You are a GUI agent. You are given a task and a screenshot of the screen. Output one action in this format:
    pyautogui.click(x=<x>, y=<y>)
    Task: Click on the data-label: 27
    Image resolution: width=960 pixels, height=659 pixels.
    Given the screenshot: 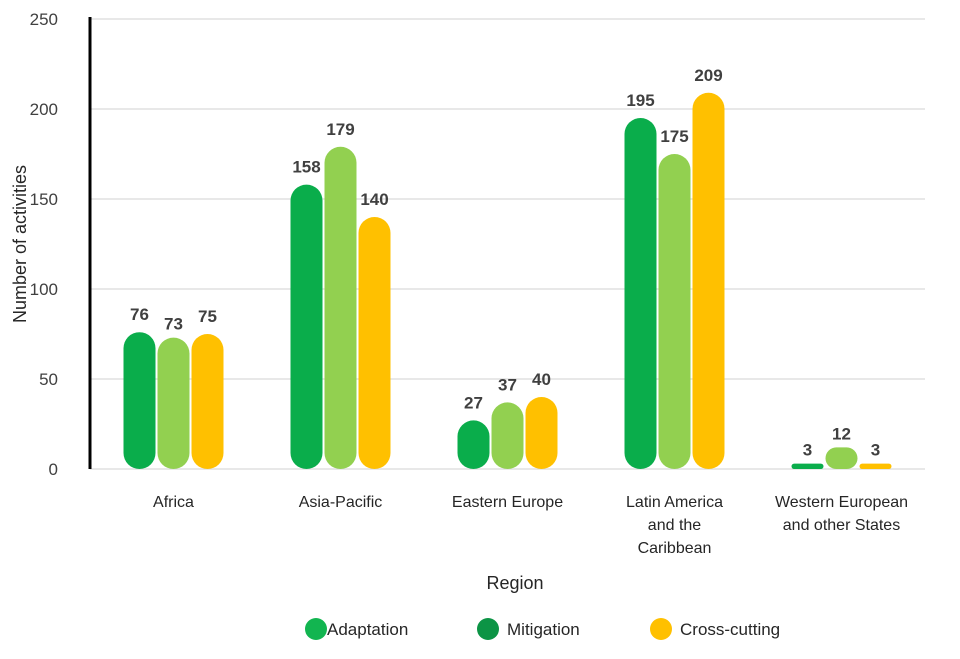 What is the action you would take?
    pyautogui.click(x=473, y=402)
    